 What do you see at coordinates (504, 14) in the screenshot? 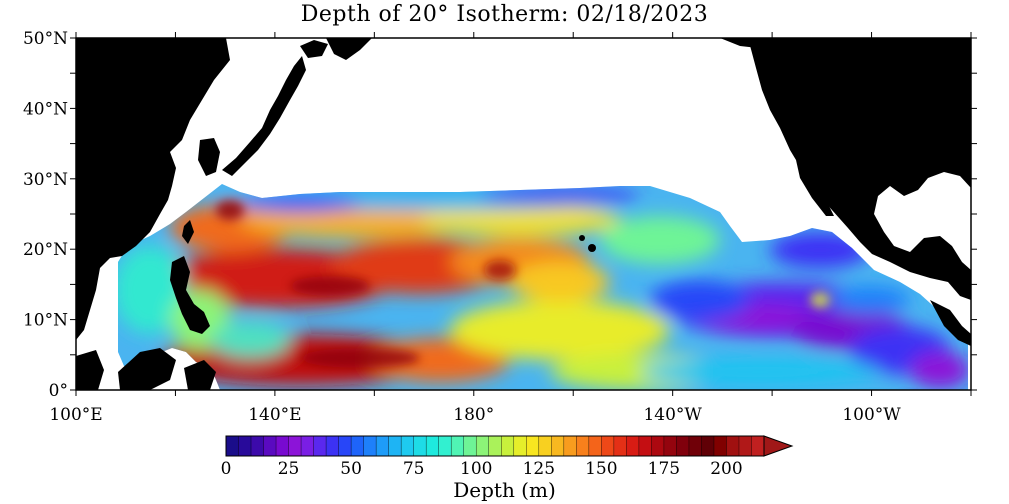
I see `chart-title: Depth of 20° Isotherm: 02/18/2023` at bounding box center [504, 14].